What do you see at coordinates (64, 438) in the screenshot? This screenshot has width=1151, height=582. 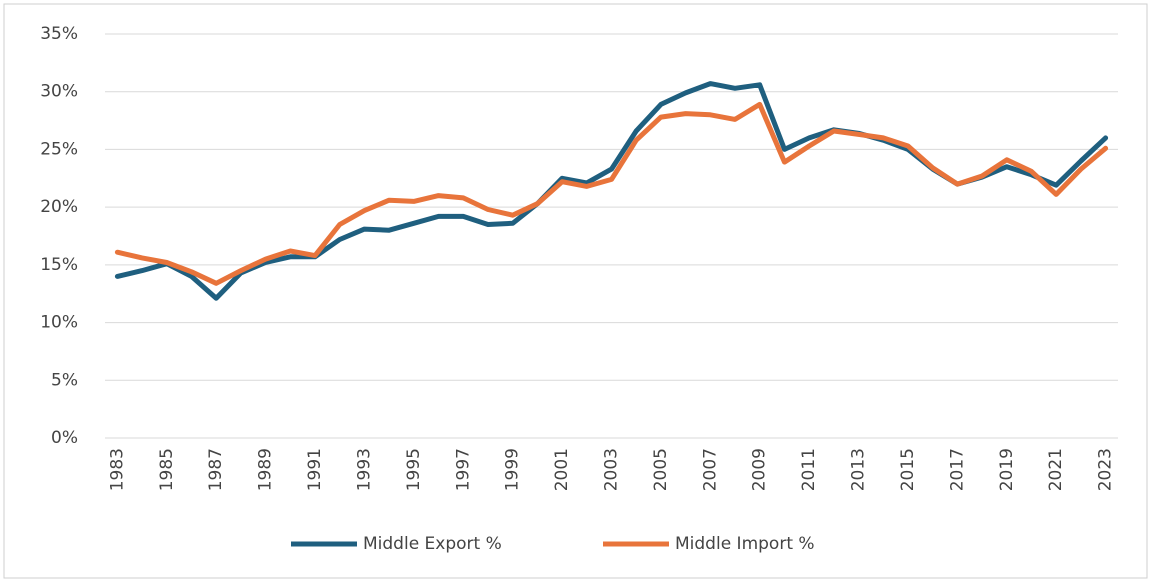 I see `y-tick-label: 0%` at bounding box center [64, 438].